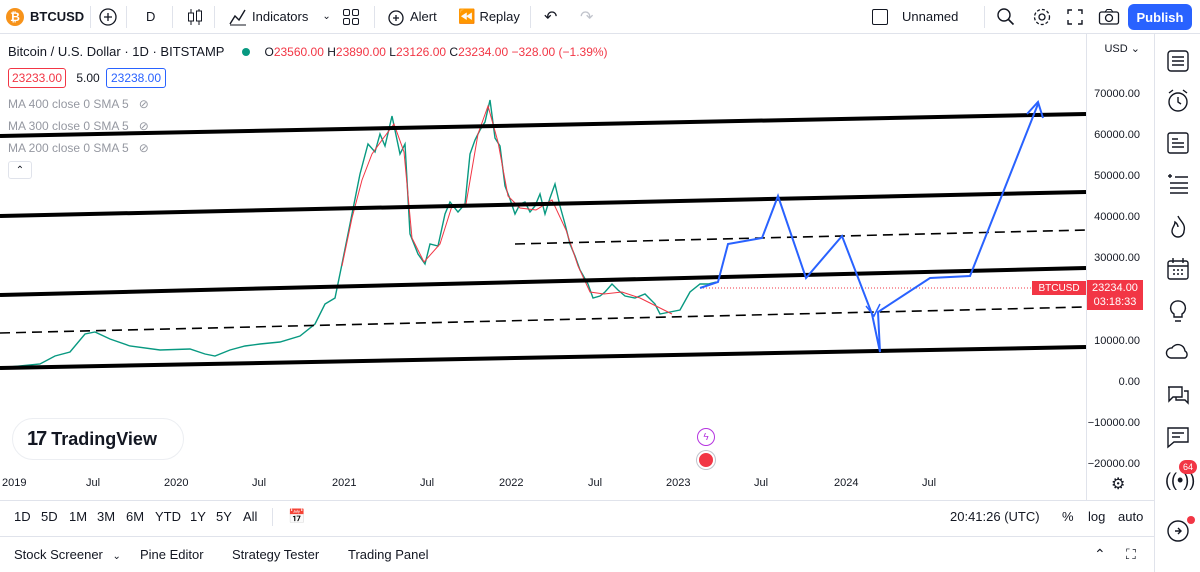  Describe the element at coordinates (1035, 109) in the screenshot. I see `projection-arrowhead` at that location.